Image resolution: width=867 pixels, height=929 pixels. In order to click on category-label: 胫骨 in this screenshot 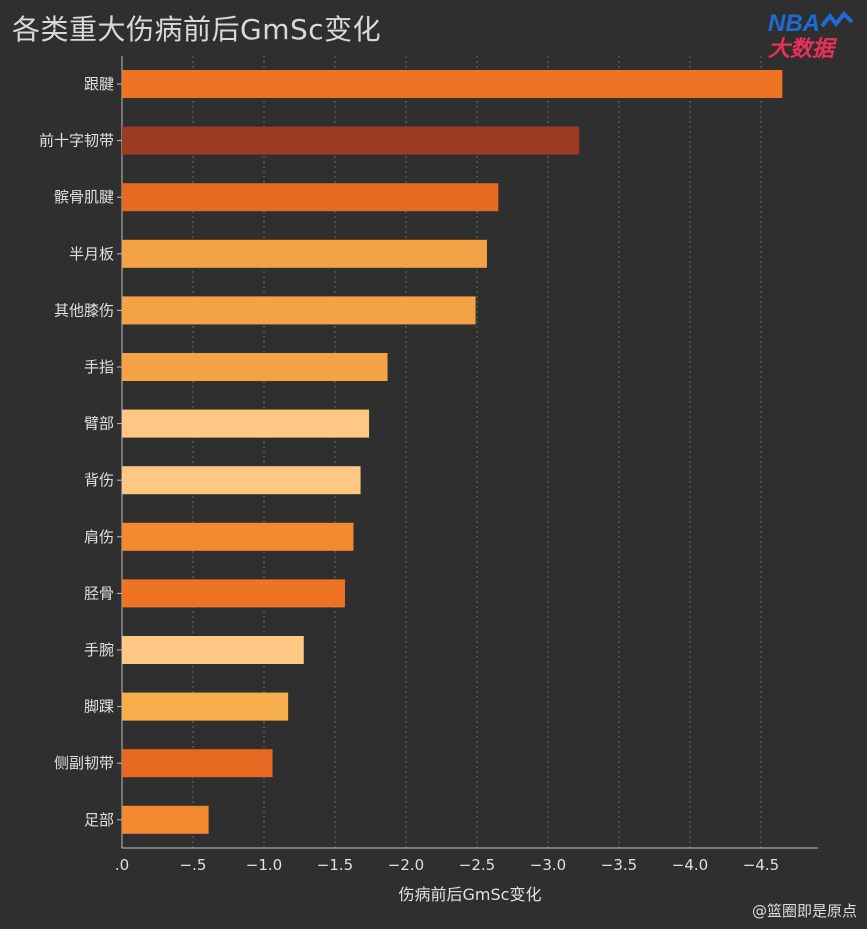, I will do `click(99, 593)`.